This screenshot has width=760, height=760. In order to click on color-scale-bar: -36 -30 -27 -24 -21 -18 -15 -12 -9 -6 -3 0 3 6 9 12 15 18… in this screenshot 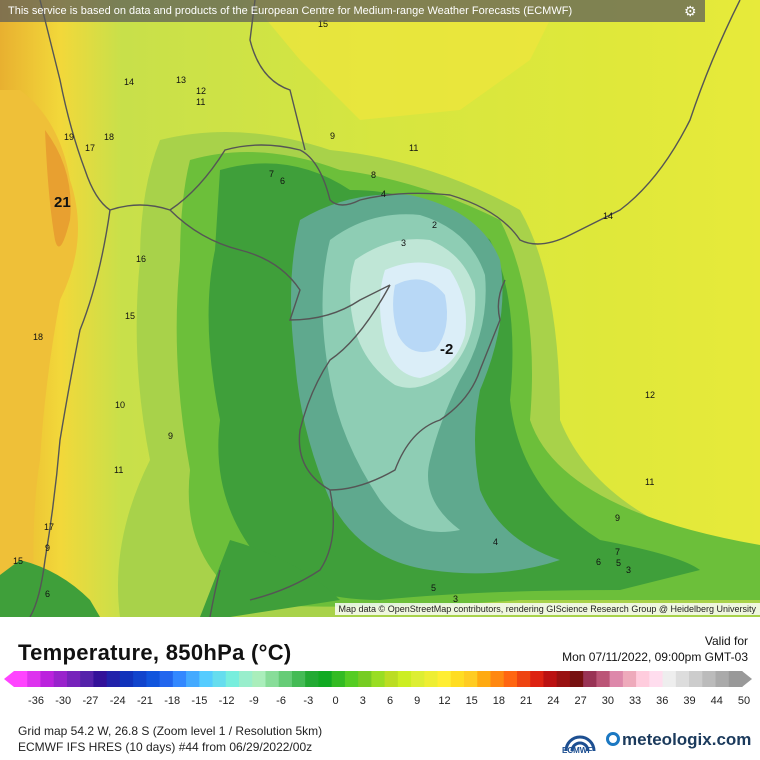, I will do `click(378, 689)`.